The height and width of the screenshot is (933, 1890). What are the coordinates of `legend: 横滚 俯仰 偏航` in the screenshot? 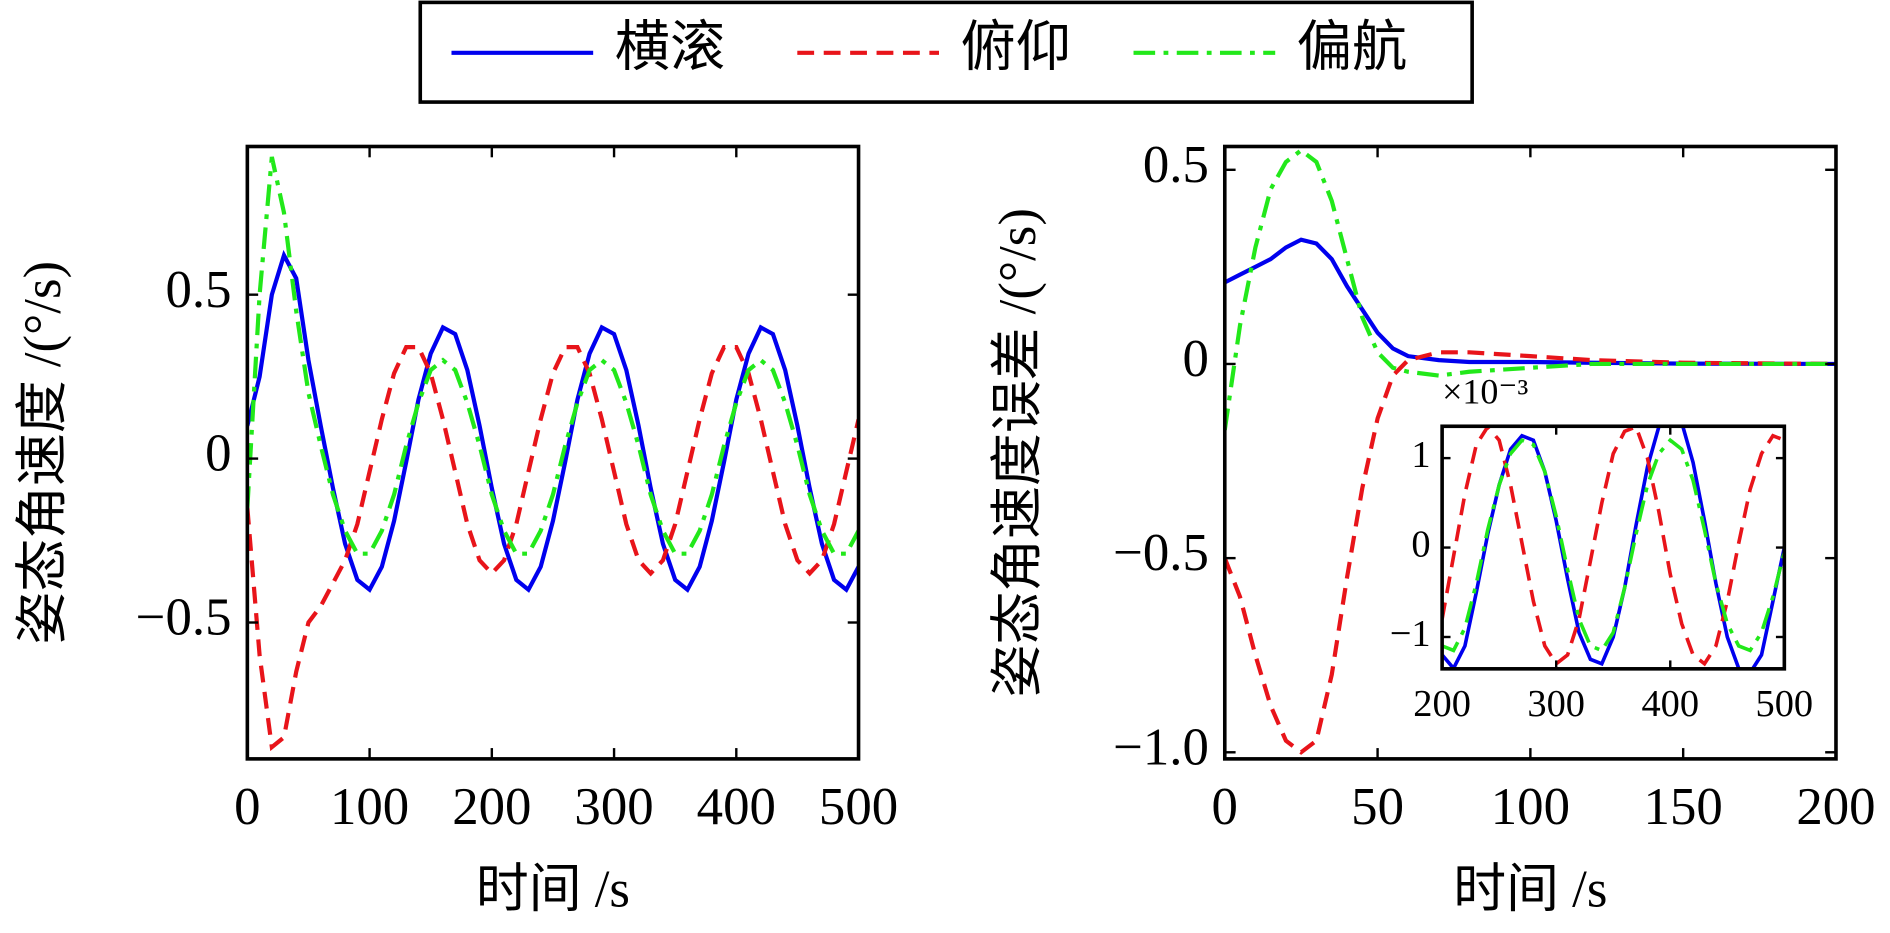 It's located at (946, 52).